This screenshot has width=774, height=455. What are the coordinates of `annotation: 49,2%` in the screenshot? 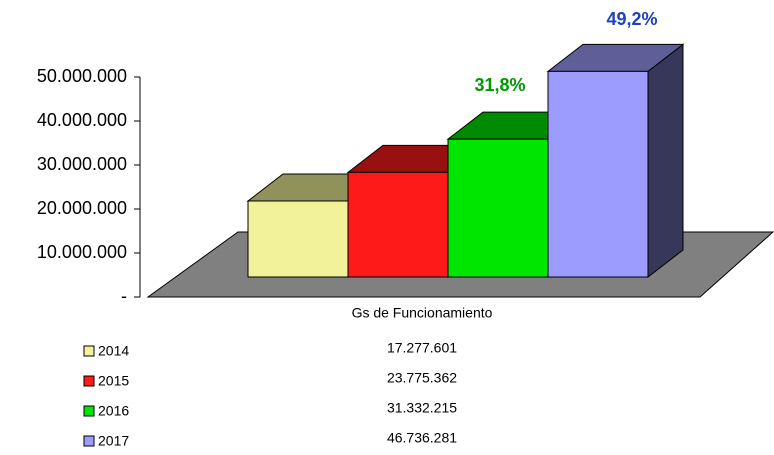 It's located at (631, 19).